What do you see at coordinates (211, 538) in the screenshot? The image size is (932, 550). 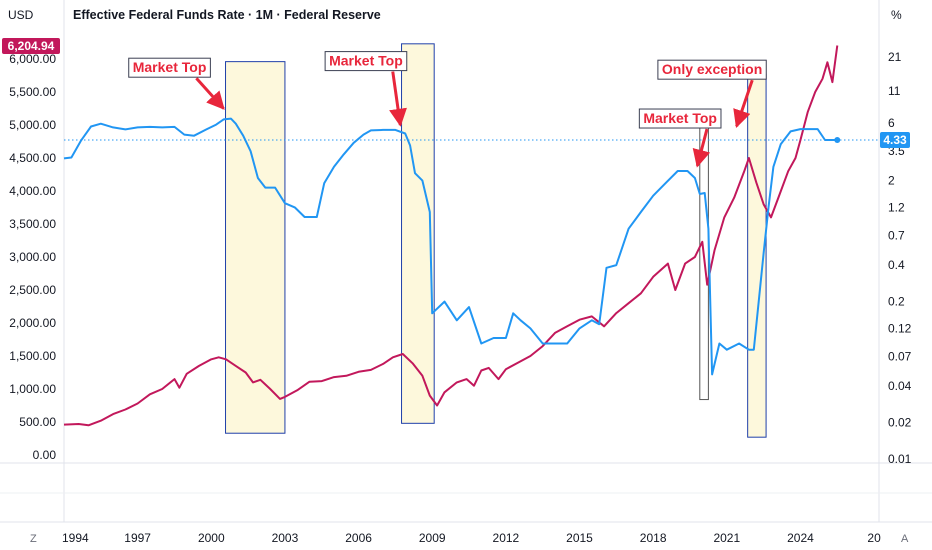 I see `x-tick-label: 2000` at bounding box center [211, 538].